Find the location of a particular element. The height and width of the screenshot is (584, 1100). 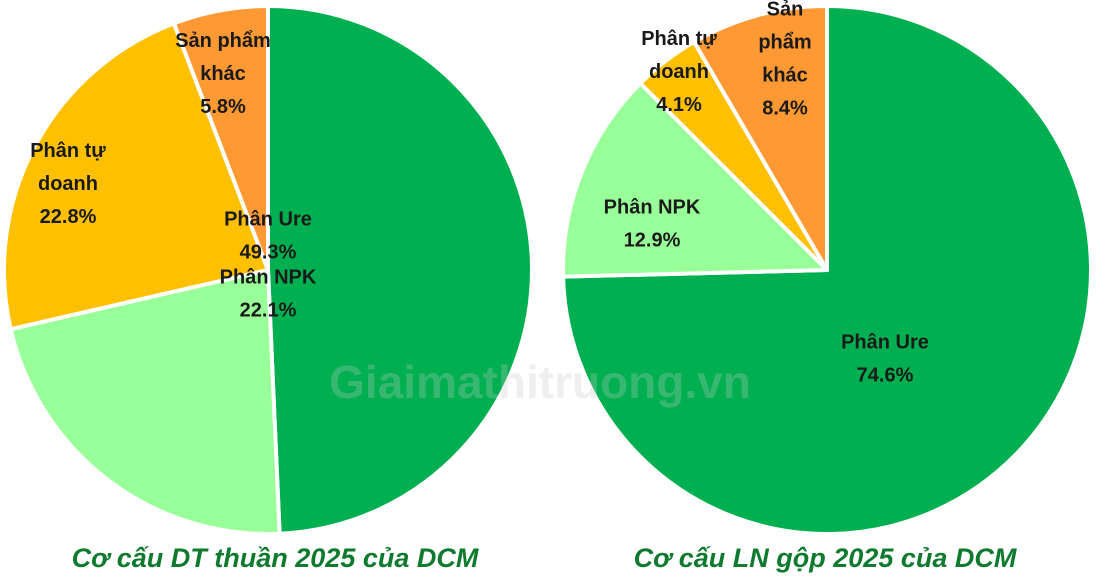

slice-category: phẩm is located at coordinates (784, 43).